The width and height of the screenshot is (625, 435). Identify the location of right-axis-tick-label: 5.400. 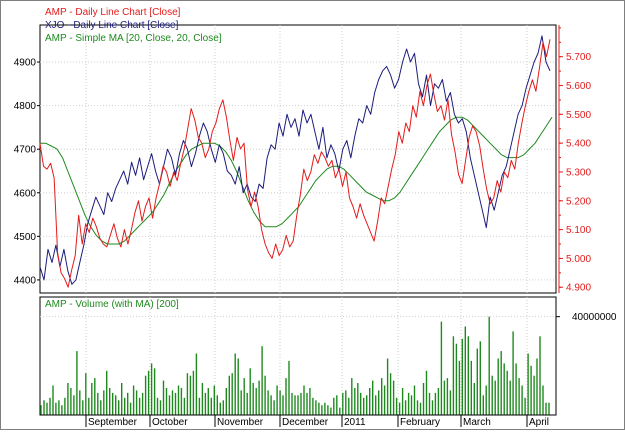
(578, 144).